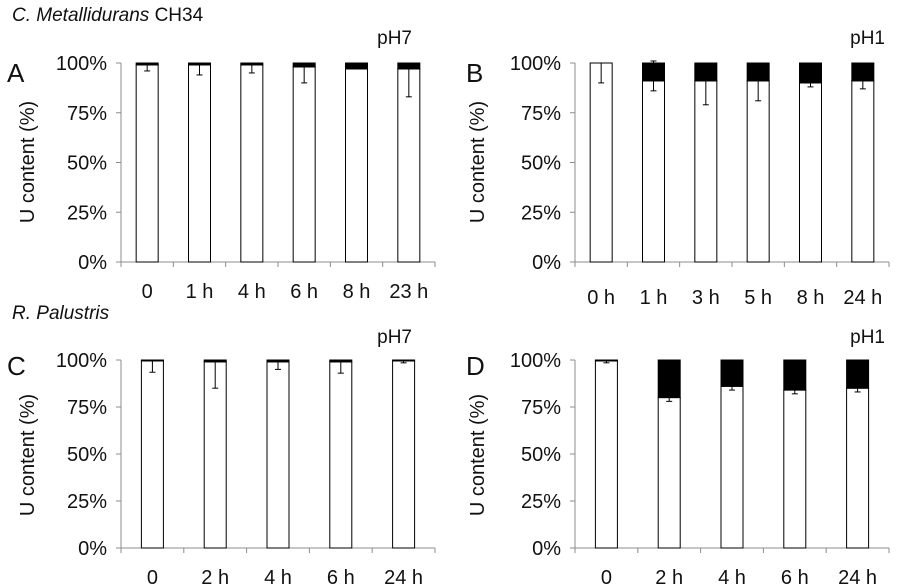 This screenshot has height=588, width=897. I want to click on y-tick-label-b: 0%, so click(546, 263).